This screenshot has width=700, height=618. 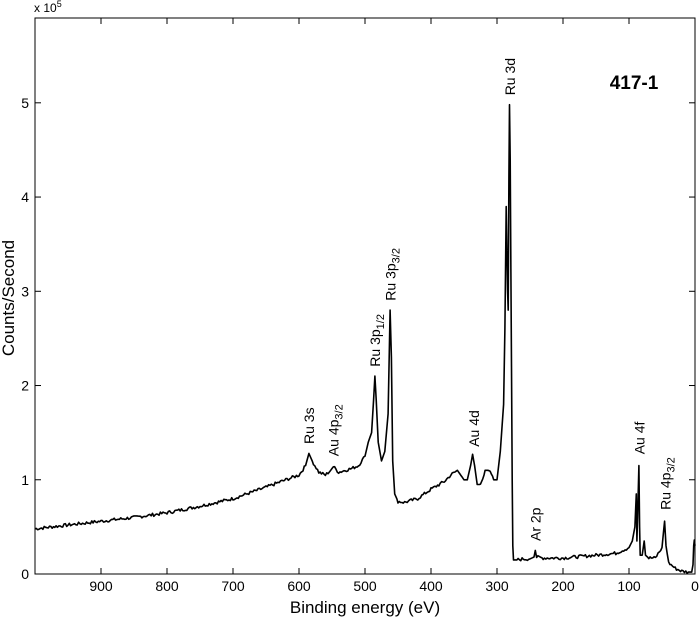 What do you see at coordinates (25, 291) in the screenshot?
I see `y-tick-label: 3` at bounding box center [25, 291].